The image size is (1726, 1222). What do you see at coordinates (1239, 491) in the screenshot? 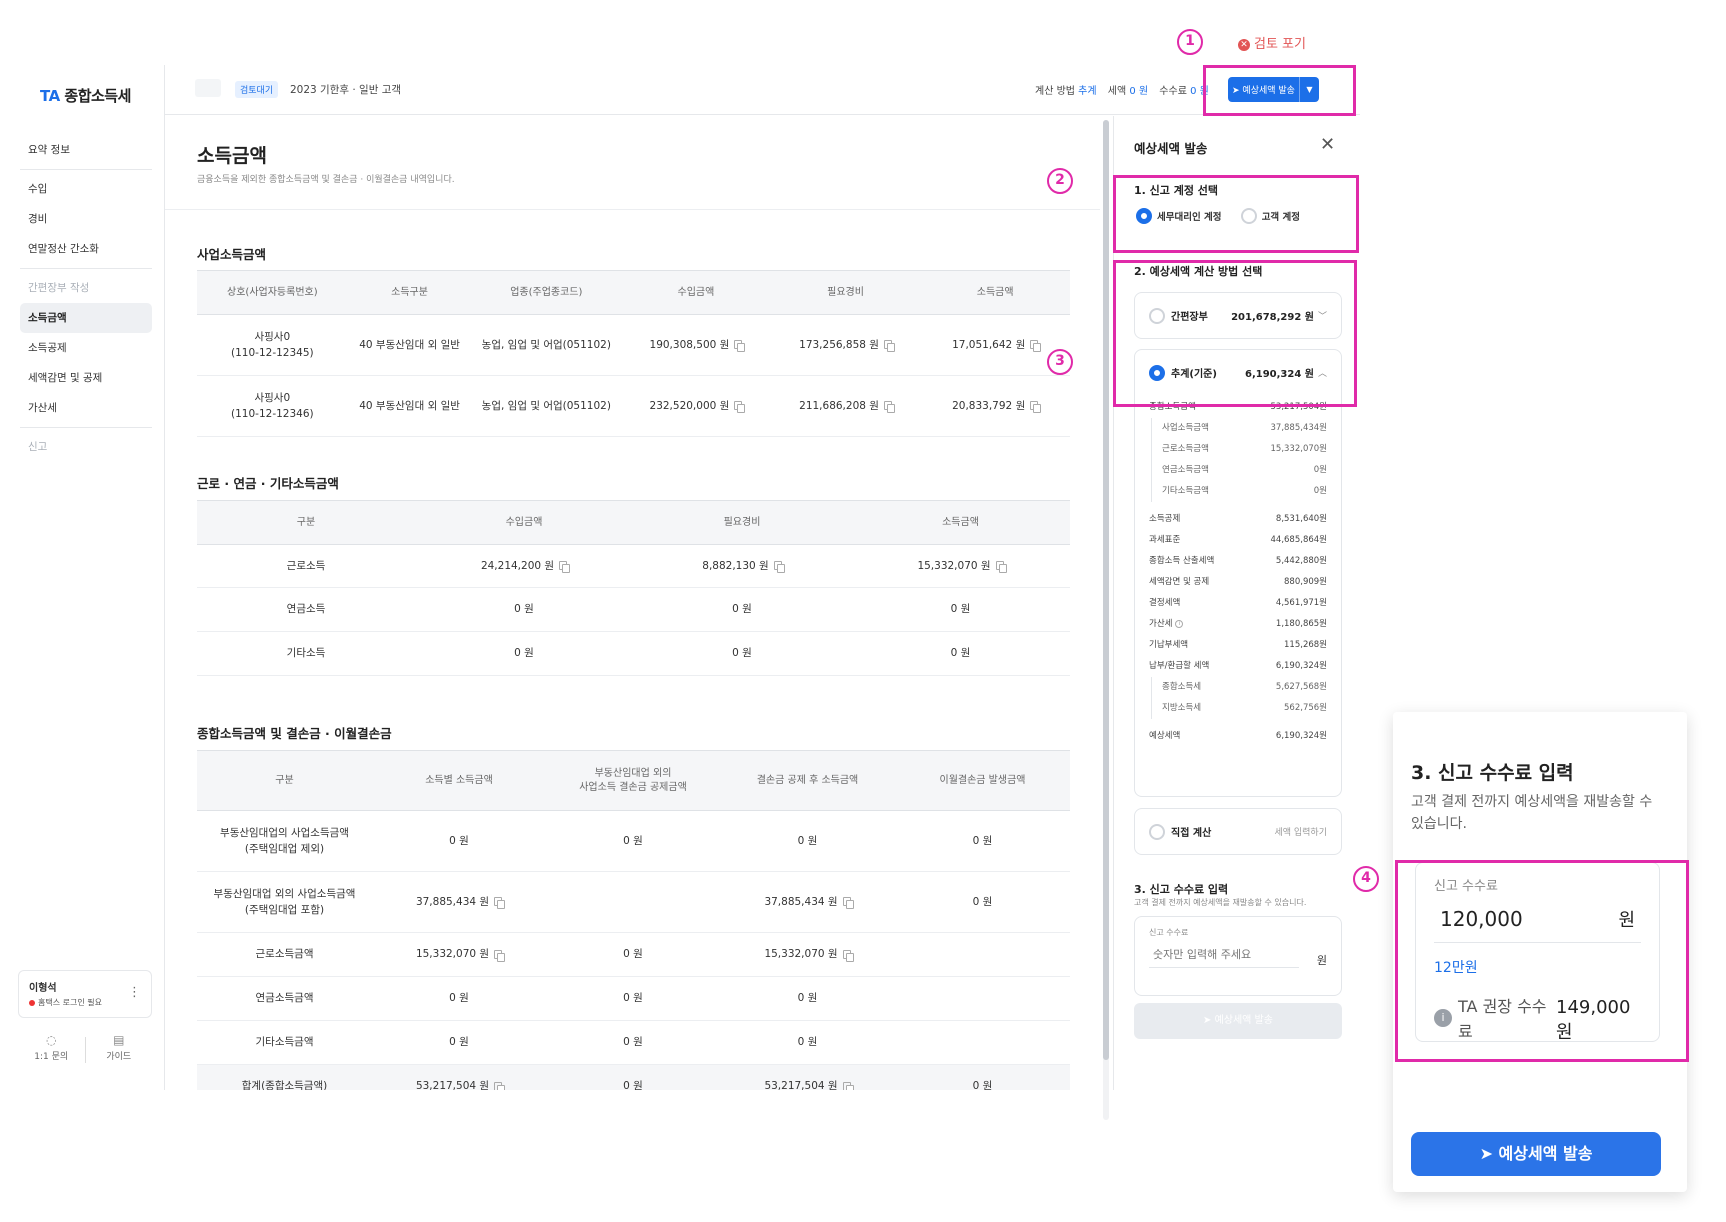
I see `breakdown-row: 기타소득금액 0원` at bounding box center [1239, 491].